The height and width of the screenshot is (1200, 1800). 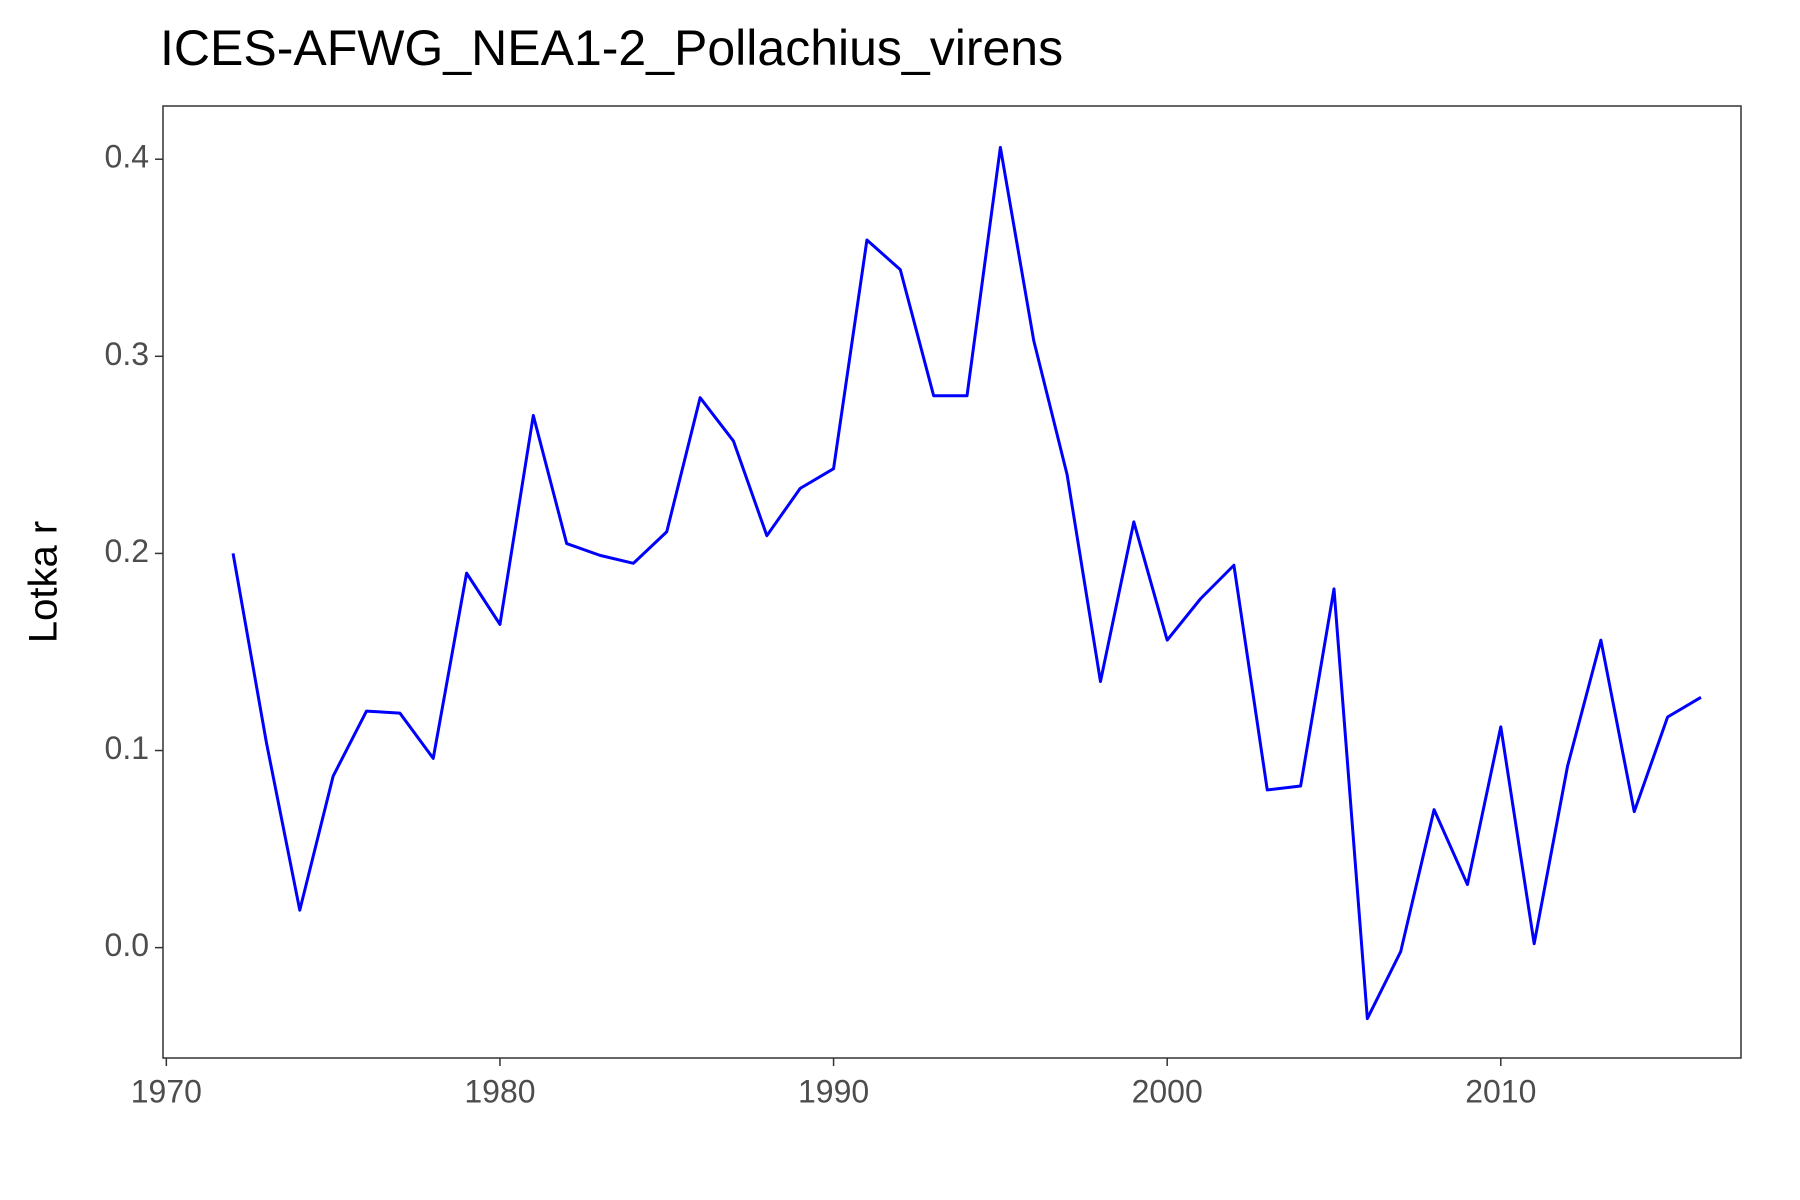 What do you see at coordinates (127, 157) in the screenshot?
I see `y-tick-label: 0.4` at bounding box center [127, 157].